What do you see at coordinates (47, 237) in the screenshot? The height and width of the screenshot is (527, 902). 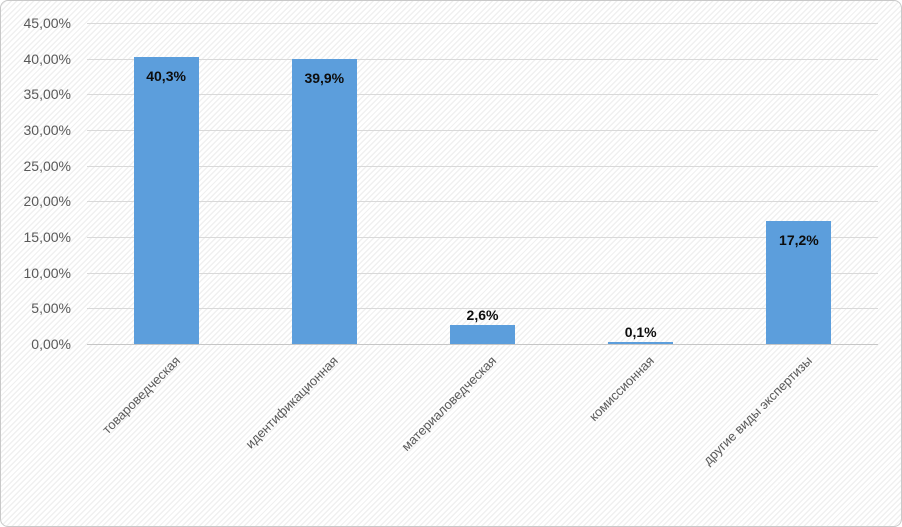 I see `y-axis-tick-label: 15,00%` at bounding box center [47, 237].